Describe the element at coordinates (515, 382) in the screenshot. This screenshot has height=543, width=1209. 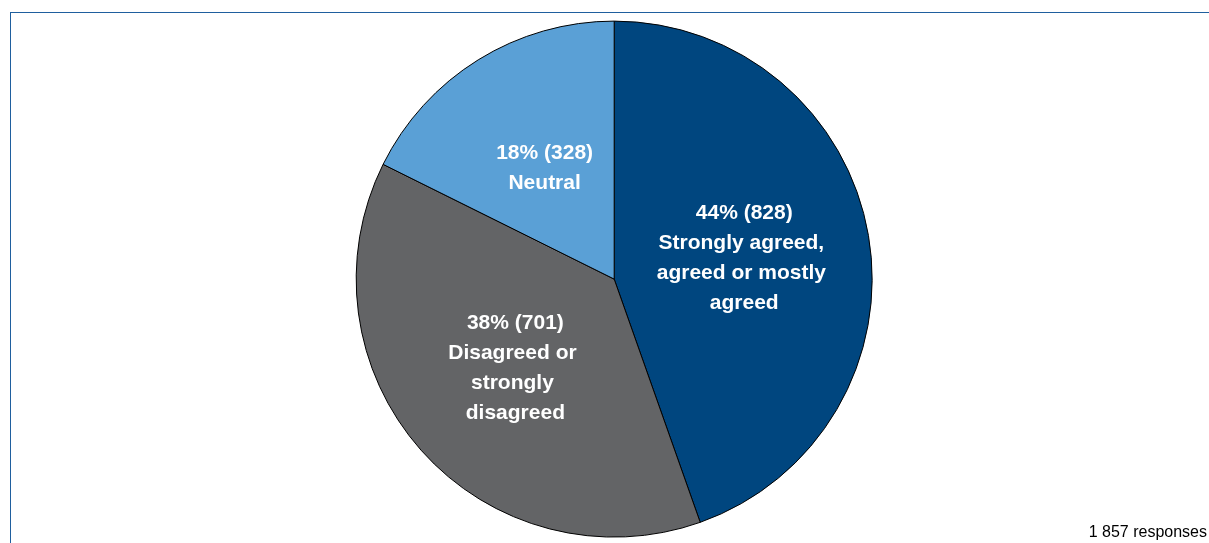
I see `slice-label: Disagreed or strongly disagreed` at that location.